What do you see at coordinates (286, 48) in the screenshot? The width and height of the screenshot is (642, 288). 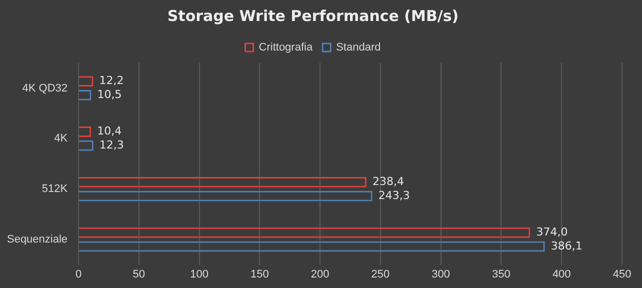 I see `legend-label: Crittografia` at bounding box center [286, 48].